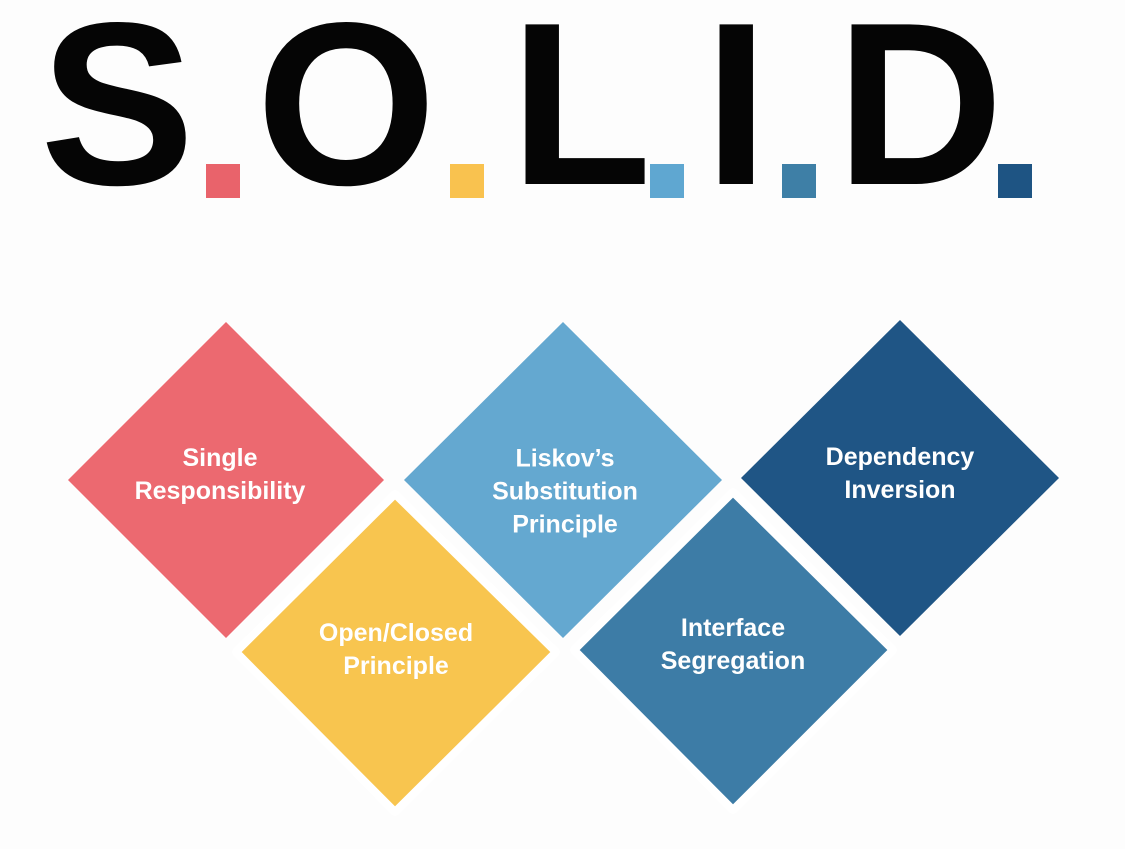 The height and width of the screenshot is (849, 1125). What do you see at coordinates (1015, 181) in the screenshot?
I see `title-dot-d` at bounding box center [1015, 181].